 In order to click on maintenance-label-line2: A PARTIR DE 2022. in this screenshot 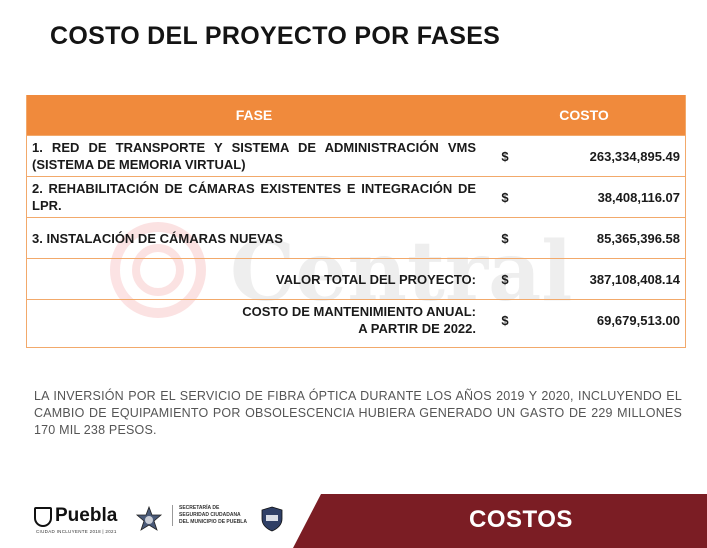, I will do `click(417, 328)`.